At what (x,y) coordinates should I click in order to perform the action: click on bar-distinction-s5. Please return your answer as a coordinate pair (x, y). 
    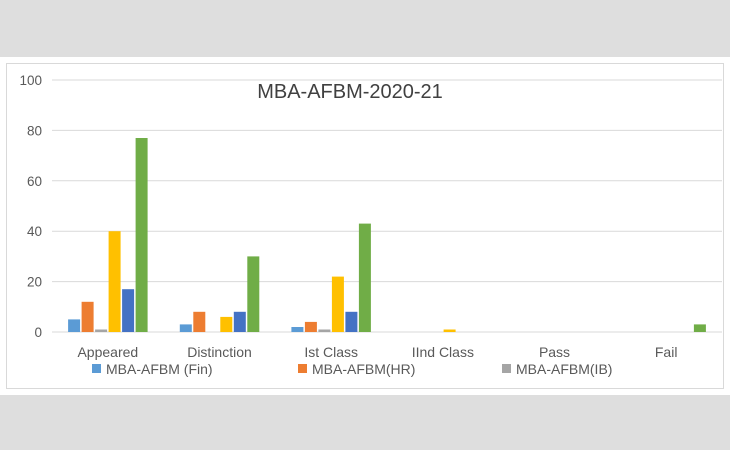
    Looking at the image, I should click on (239, 321).